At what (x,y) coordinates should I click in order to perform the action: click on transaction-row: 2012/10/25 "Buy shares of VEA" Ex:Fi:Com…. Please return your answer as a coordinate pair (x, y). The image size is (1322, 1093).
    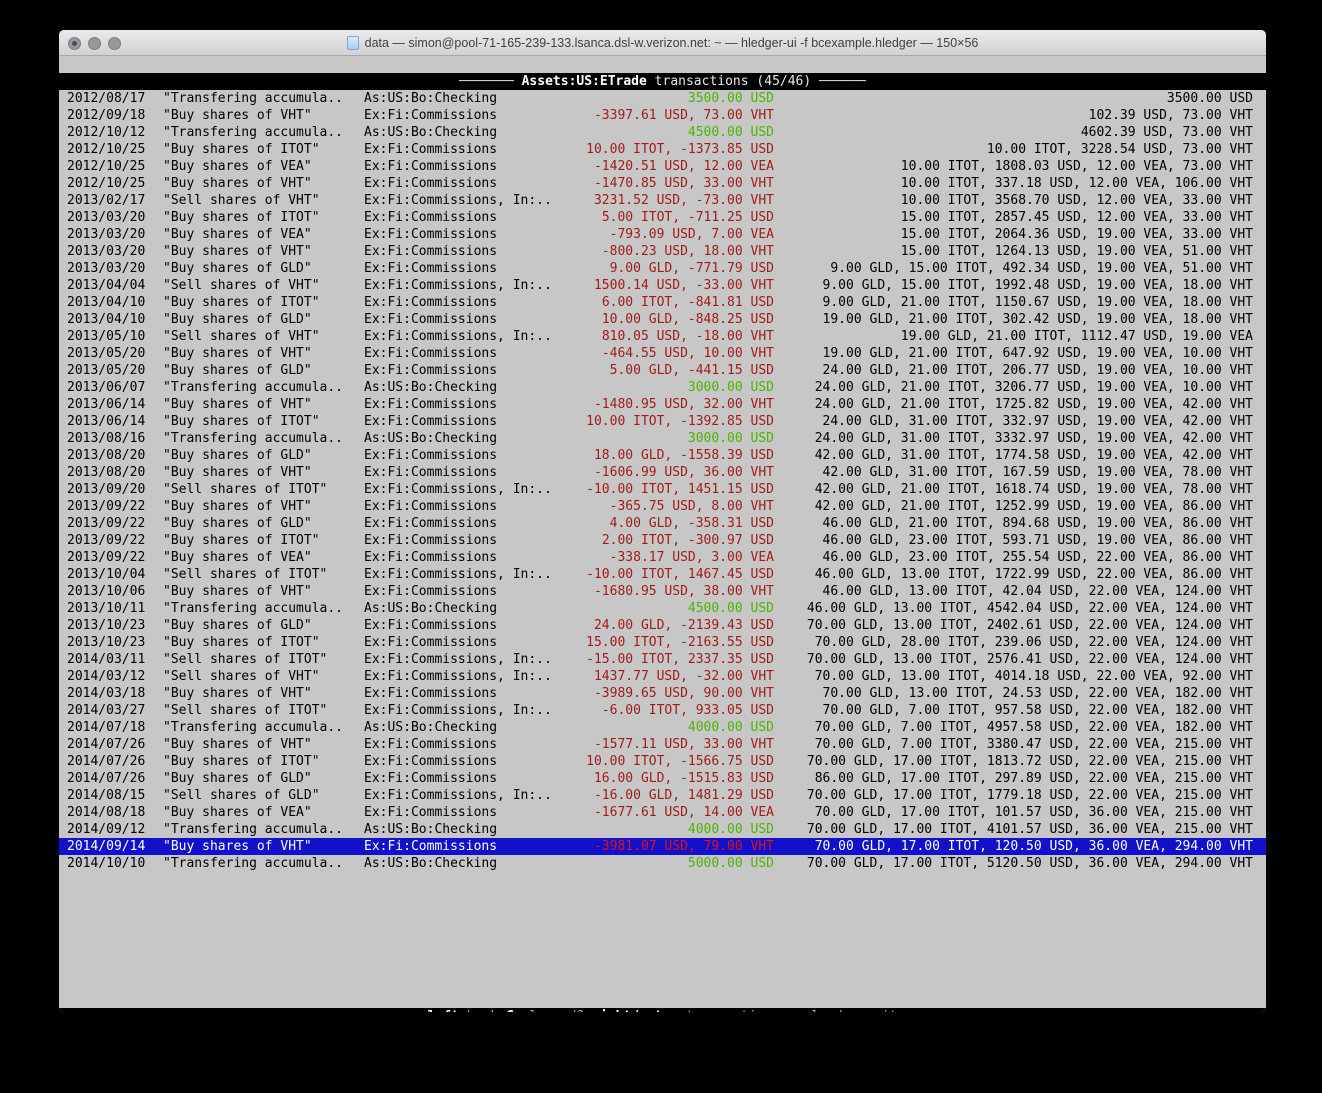
    Looking at the image, I should click on (662, 166).